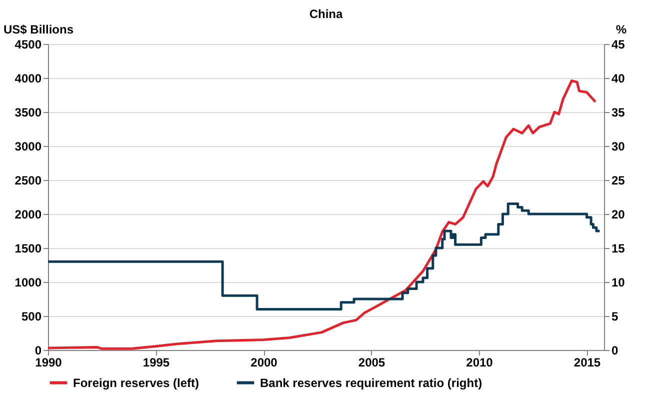 The image size is (660, 402). What do you see at coordinates (28, 147) in the screenshot?
I see `y-tick-label: 3000` at bounding box center [28, 147].